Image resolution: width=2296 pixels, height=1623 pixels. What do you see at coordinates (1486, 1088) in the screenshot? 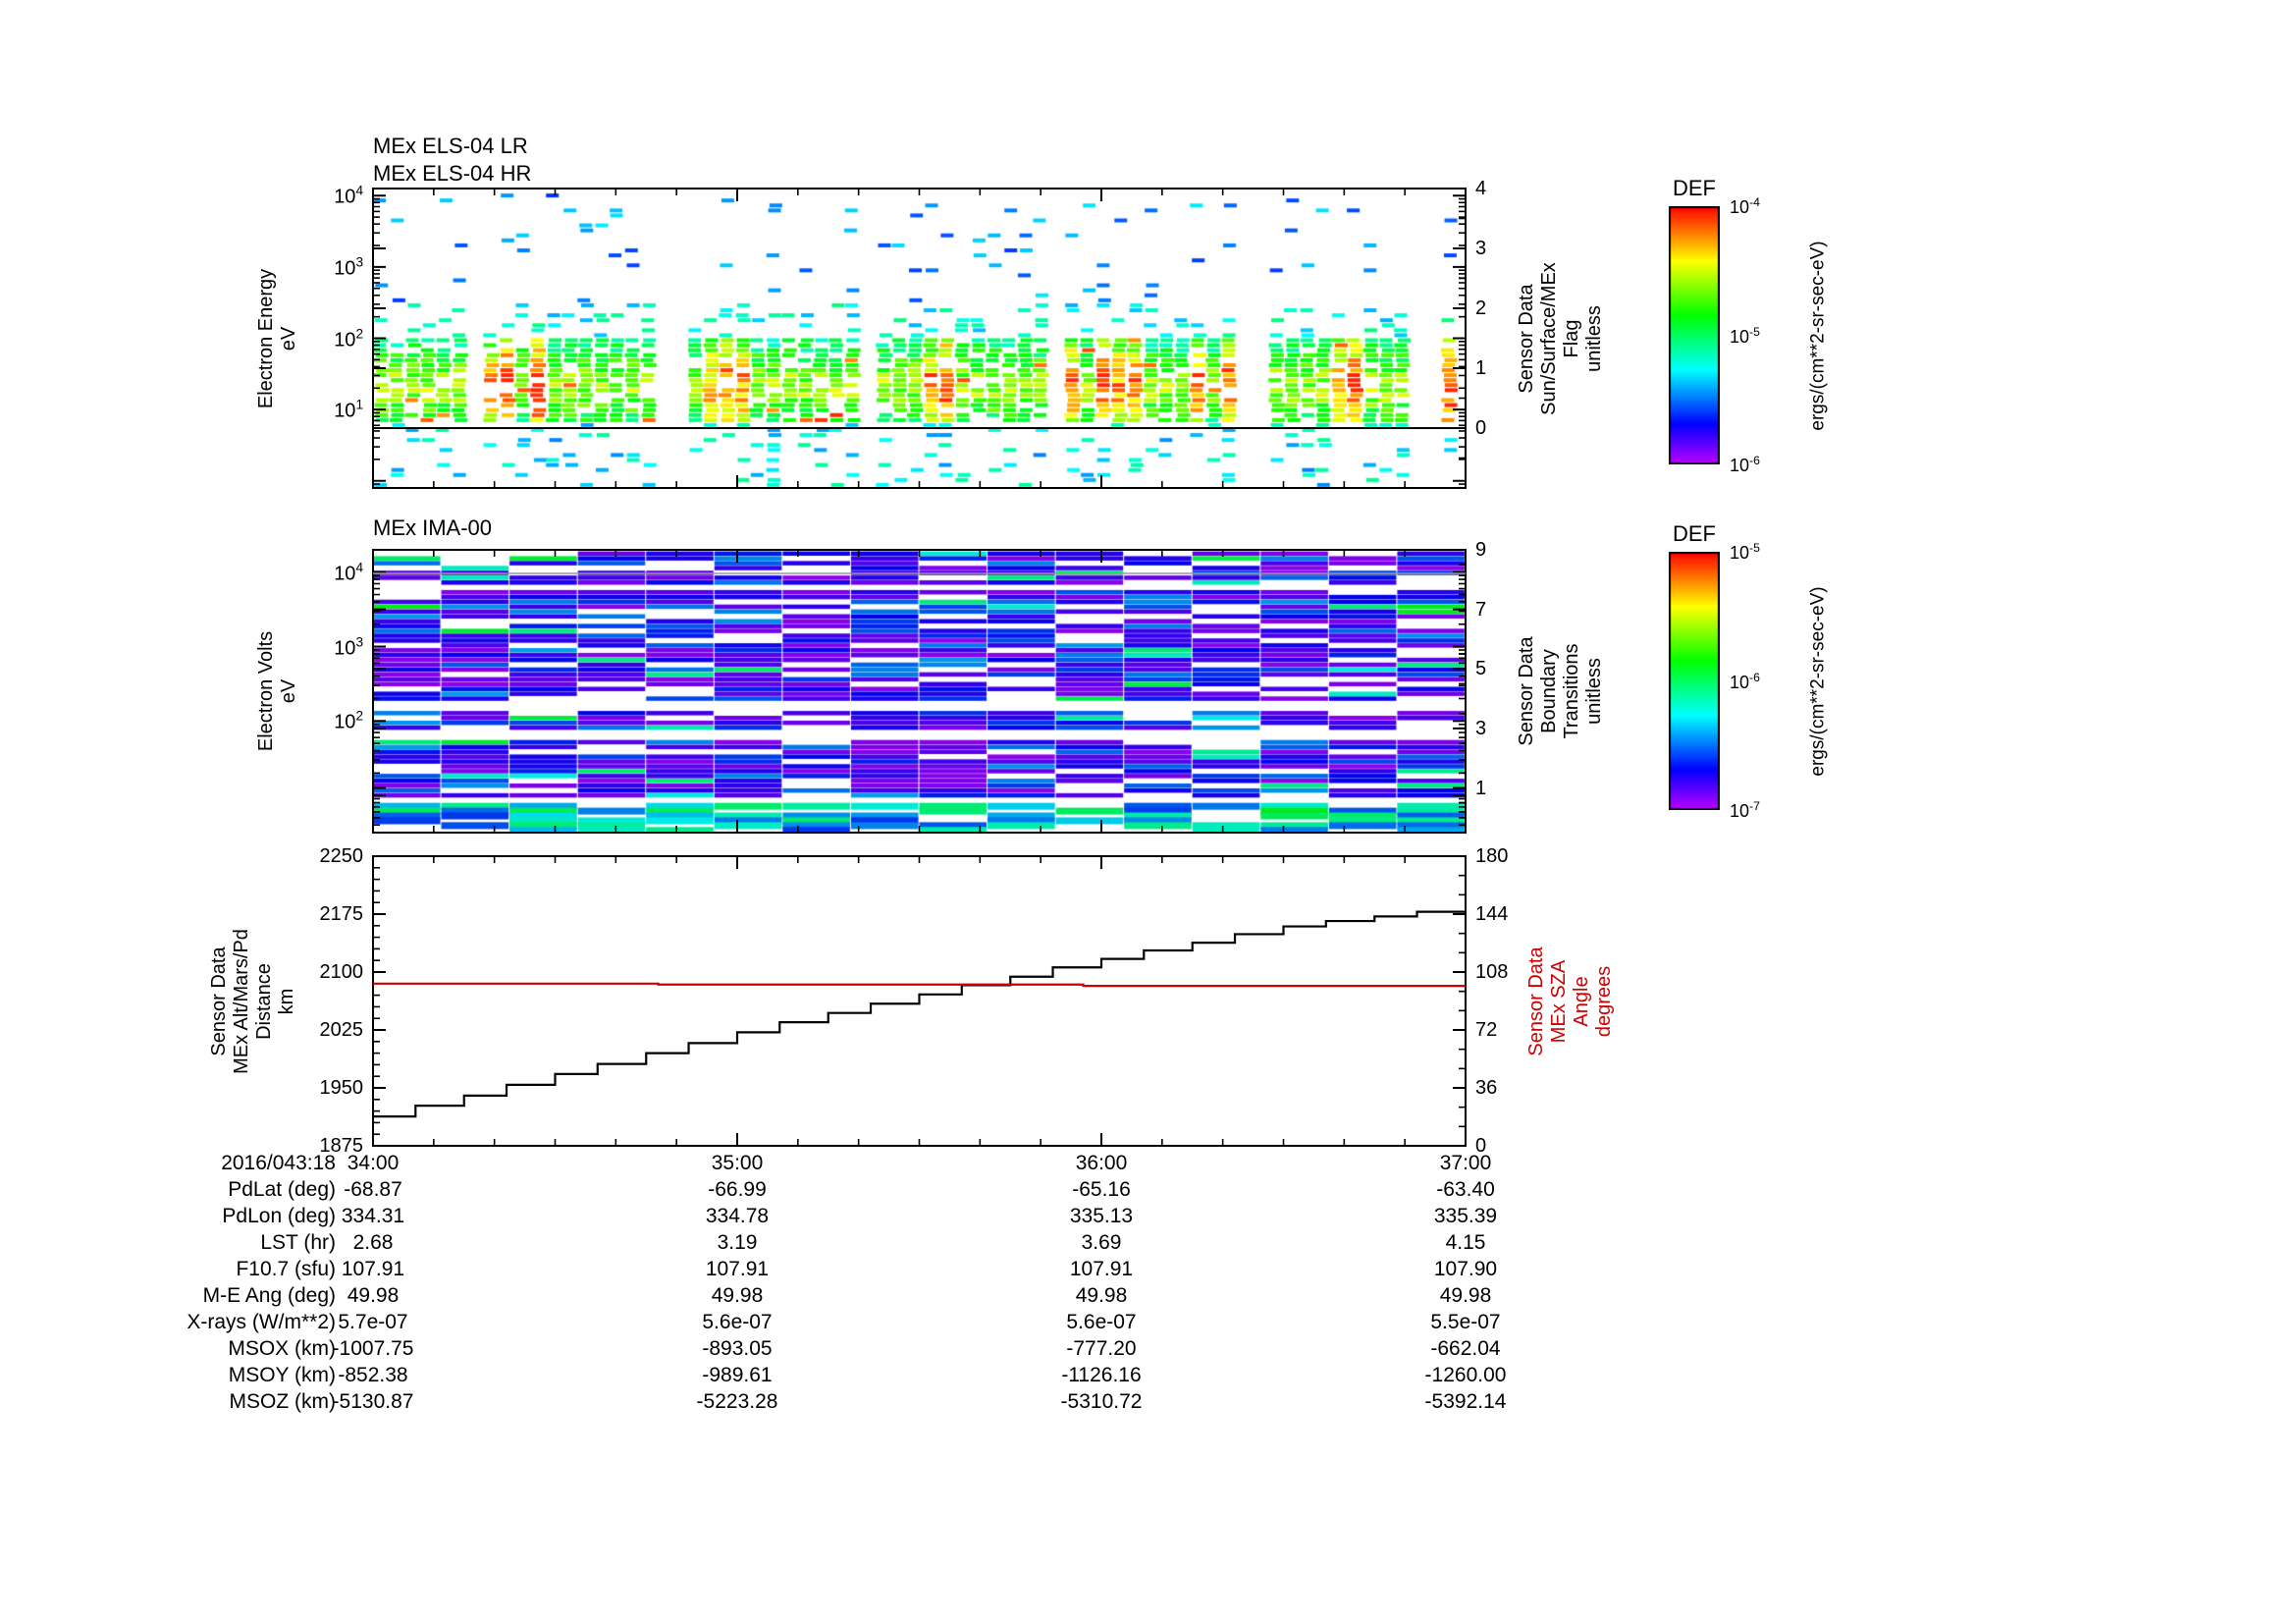
I see `sza-ytick-label: 36` at bounding box center [1486, 1088].